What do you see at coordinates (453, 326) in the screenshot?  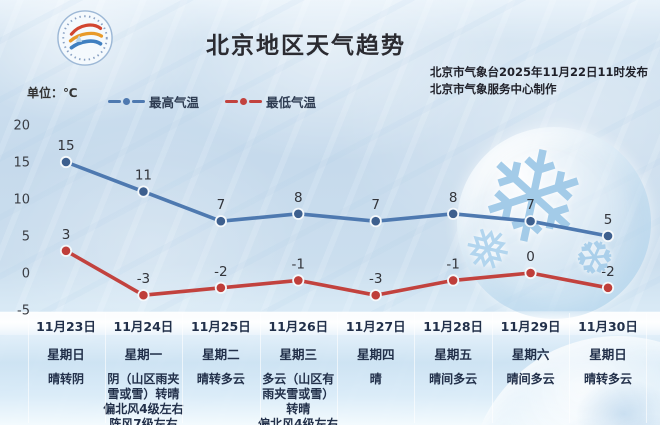 I see `date-label: 11月28日` at bounding box center [453, 326].